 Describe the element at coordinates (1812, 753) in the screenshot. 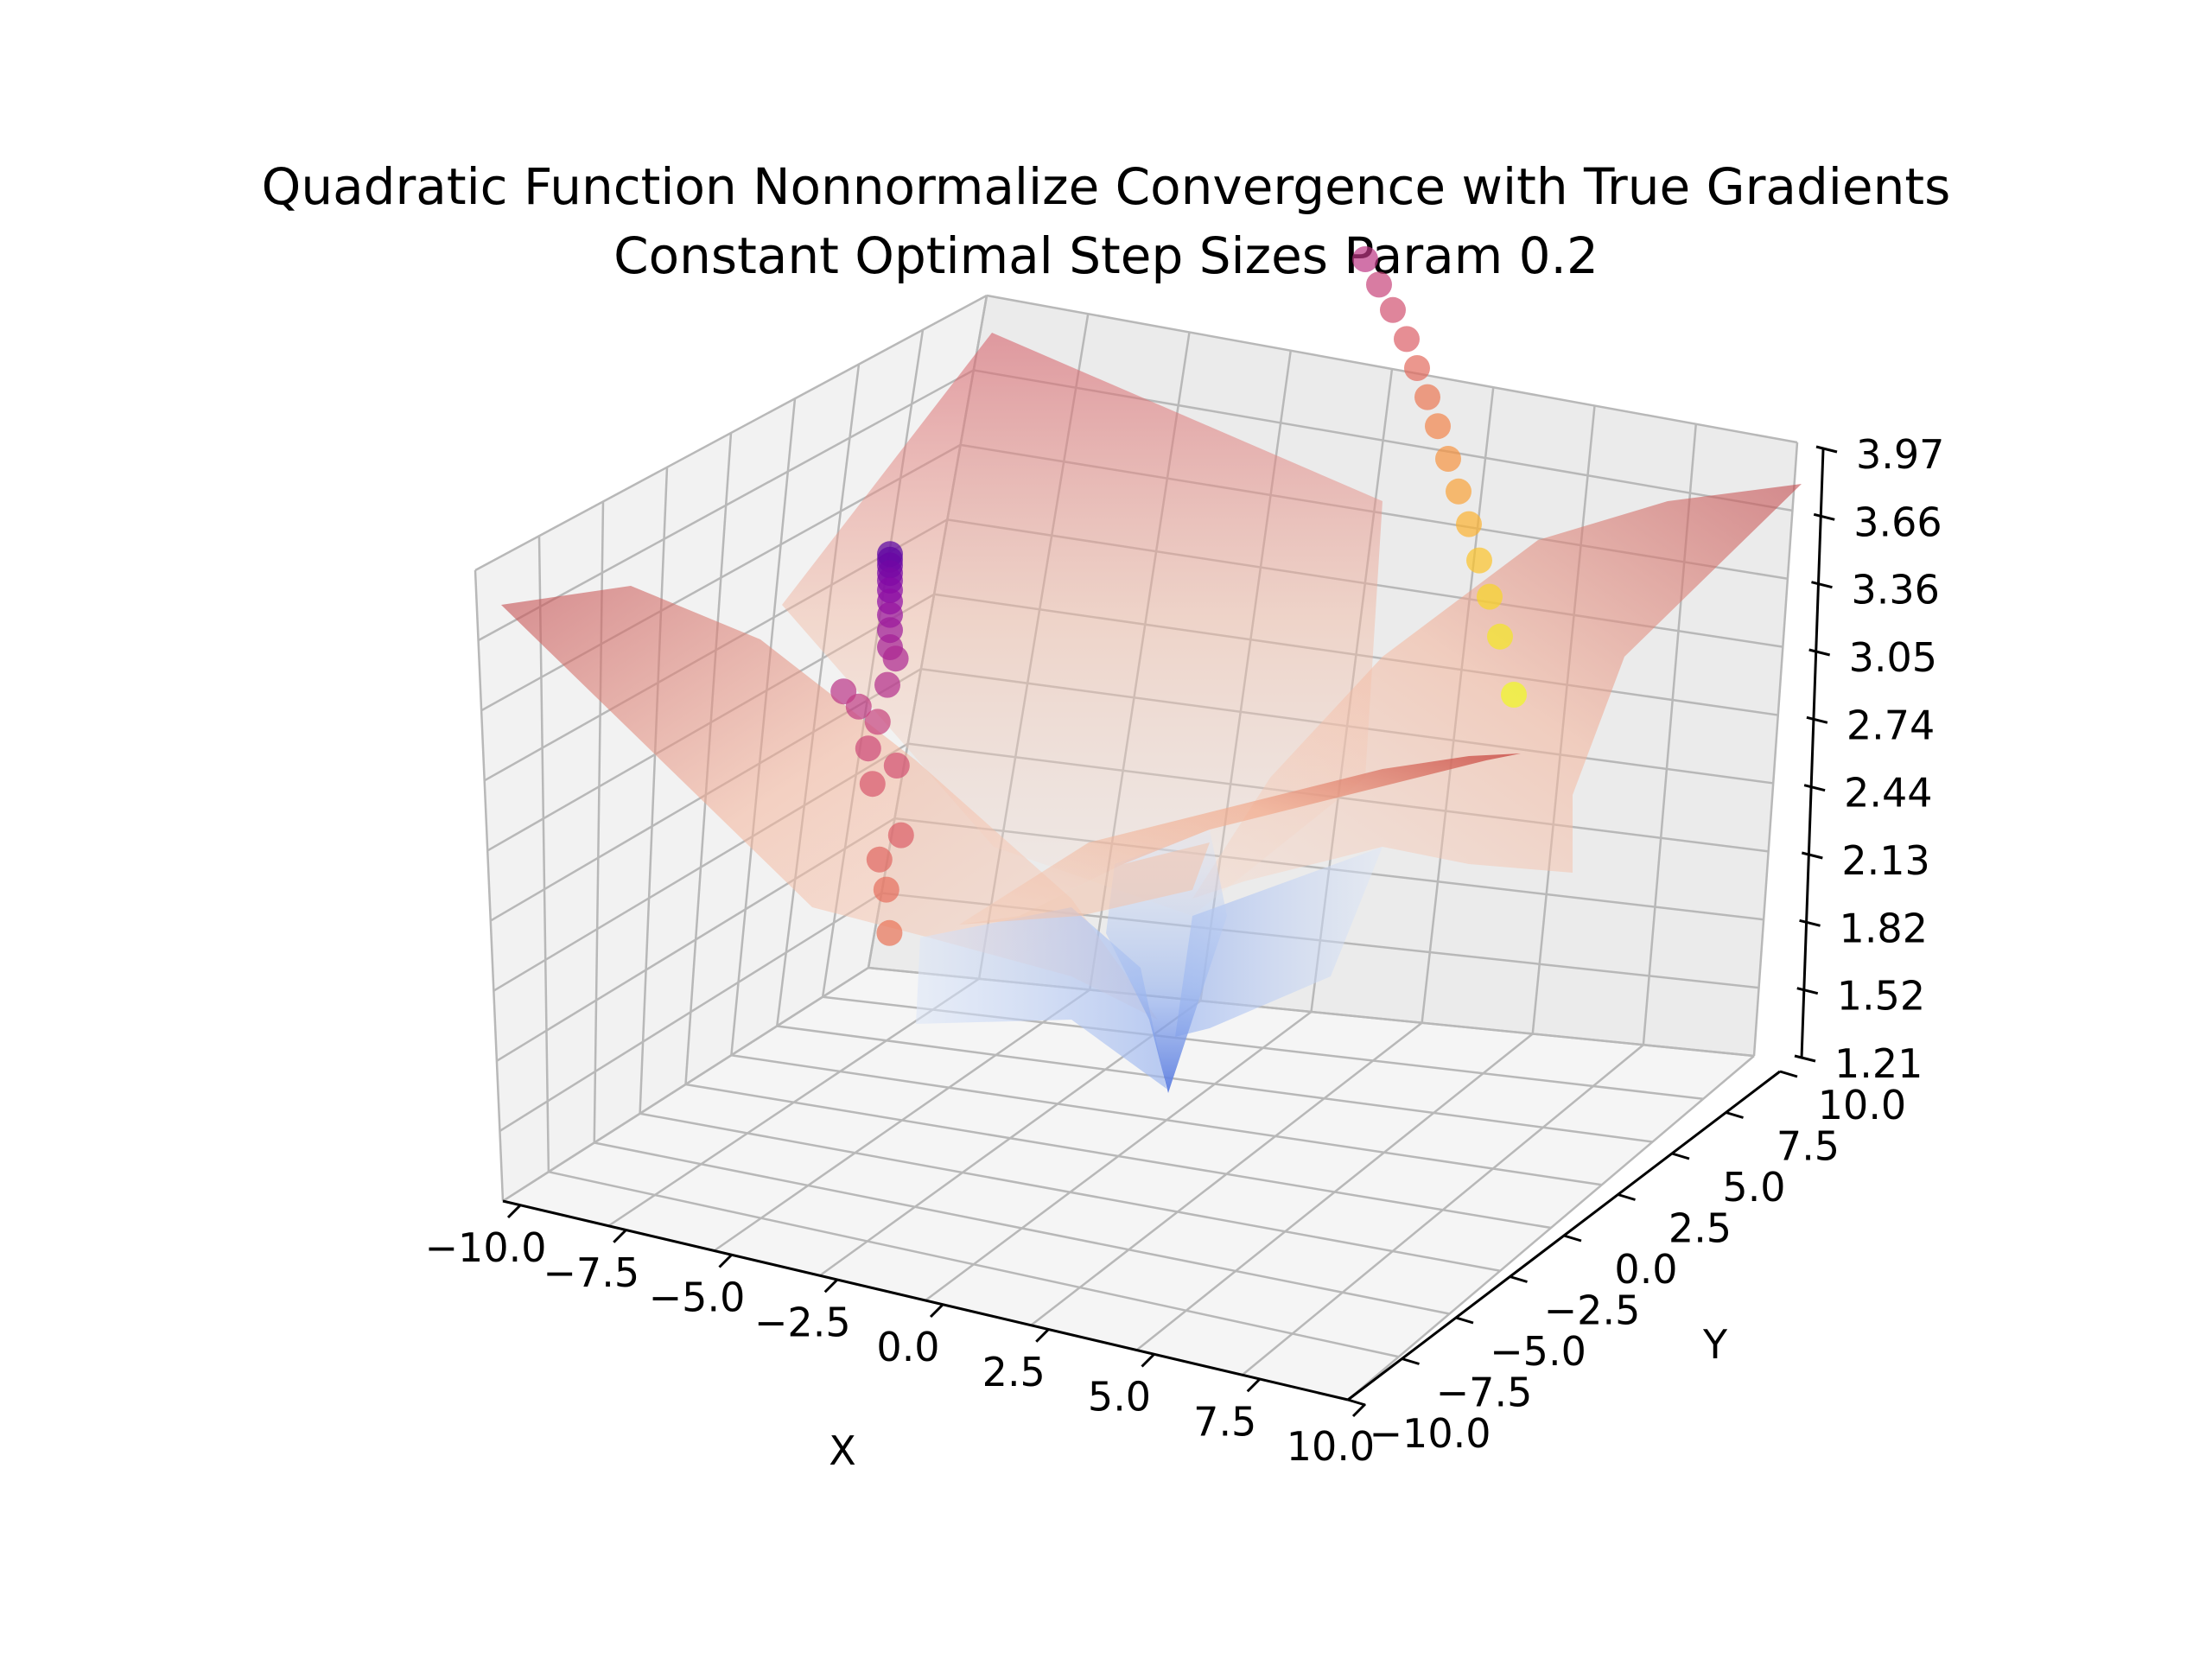

I see `z-axis-line` at that location.